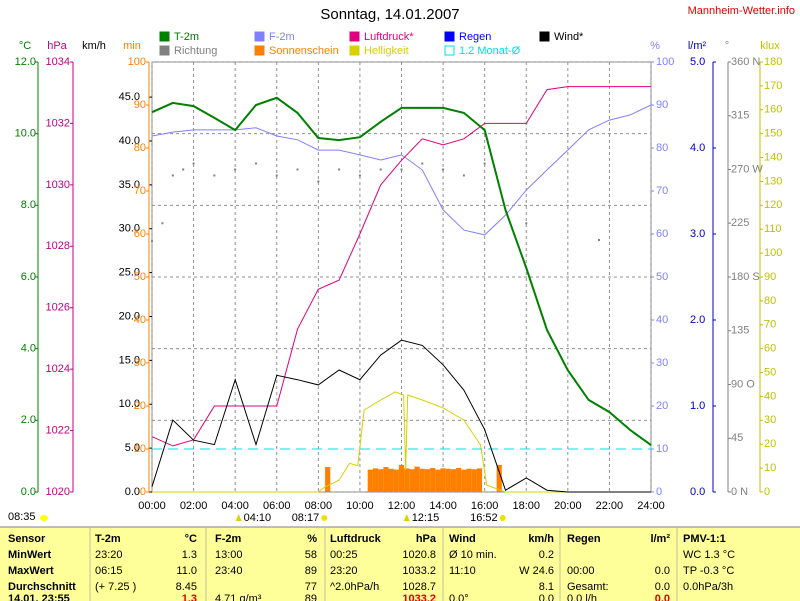 Image resolution: width=800 pixels, height=601 pixels. I want to click on x-tick-label: 22:00, so click(610, 506).